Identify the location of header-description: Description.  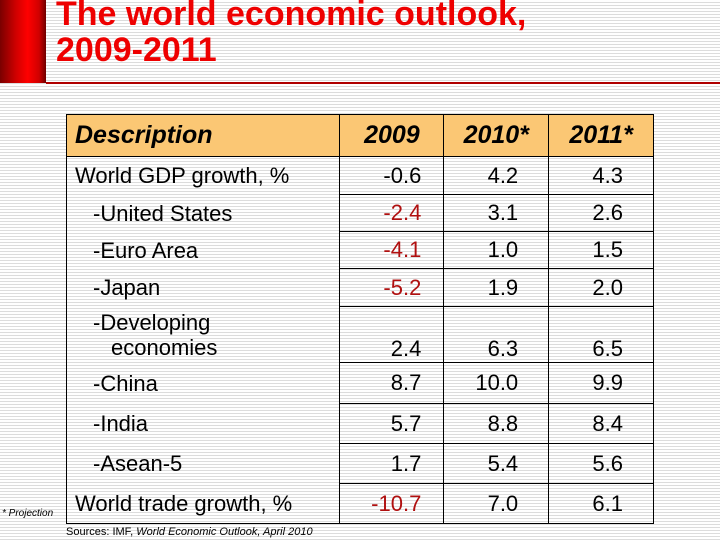
(203, 135).